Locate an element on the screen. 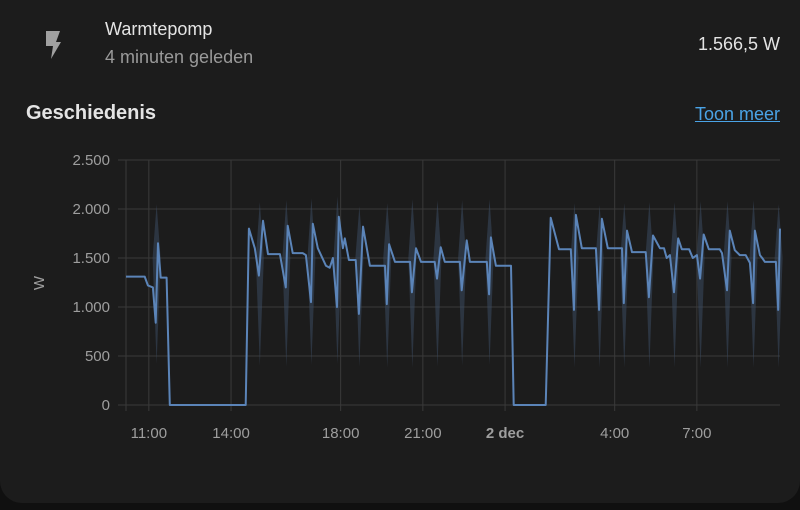 This screenshot has width=800, height=510. x-tick-label: 7:00 is located at coordinates (696, 433).